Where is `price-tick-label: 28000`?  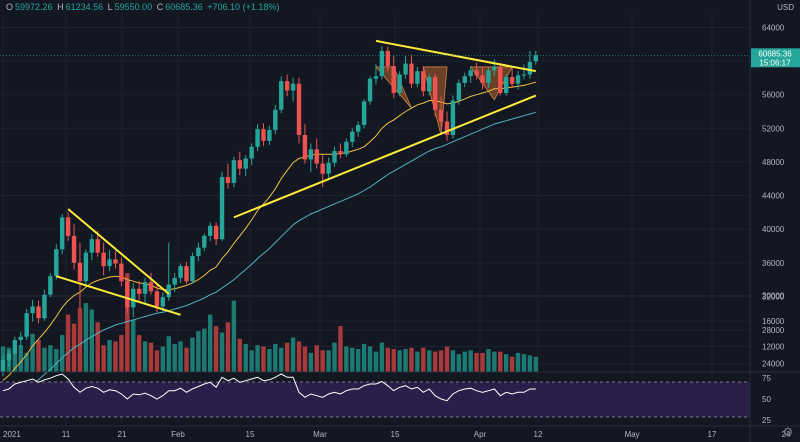
price-tick-label: 28000 is located at coordinates (773, 330).